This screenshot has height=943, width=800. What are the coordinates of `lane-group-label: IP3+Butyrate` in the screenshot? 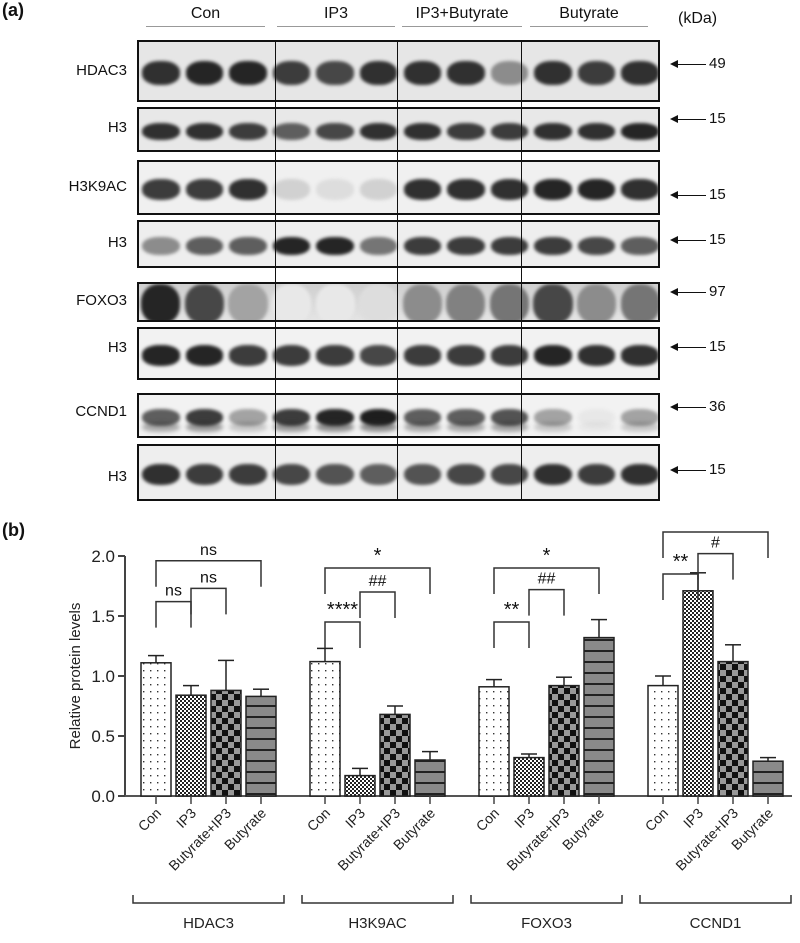 It's located at (462, 13).